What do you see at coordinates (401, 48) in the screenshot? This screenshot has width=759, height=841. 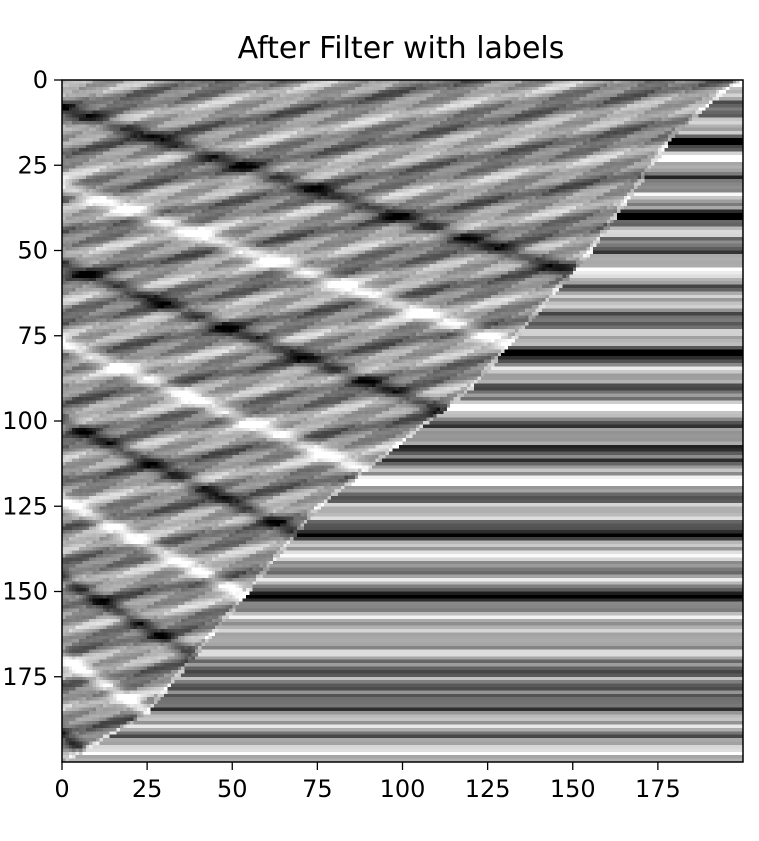 I see `chart-title: After Filter with labels` at bounding box center [401, 48].